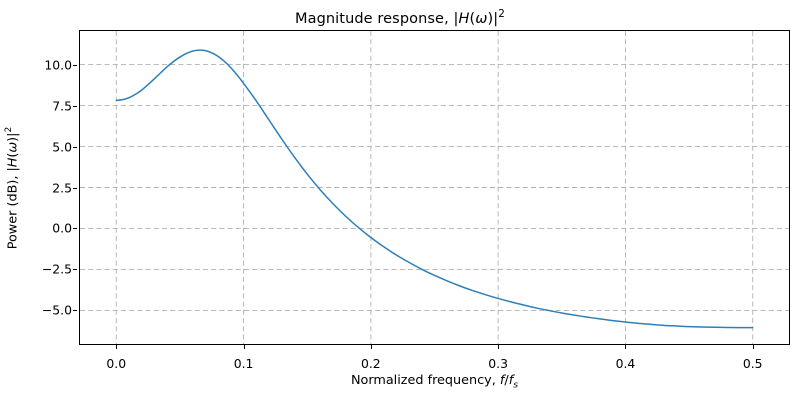 Image resolution: width=800 pixels, height=400 pixels. I want to click on x-tick-label: 0.1, so click(243, 363).